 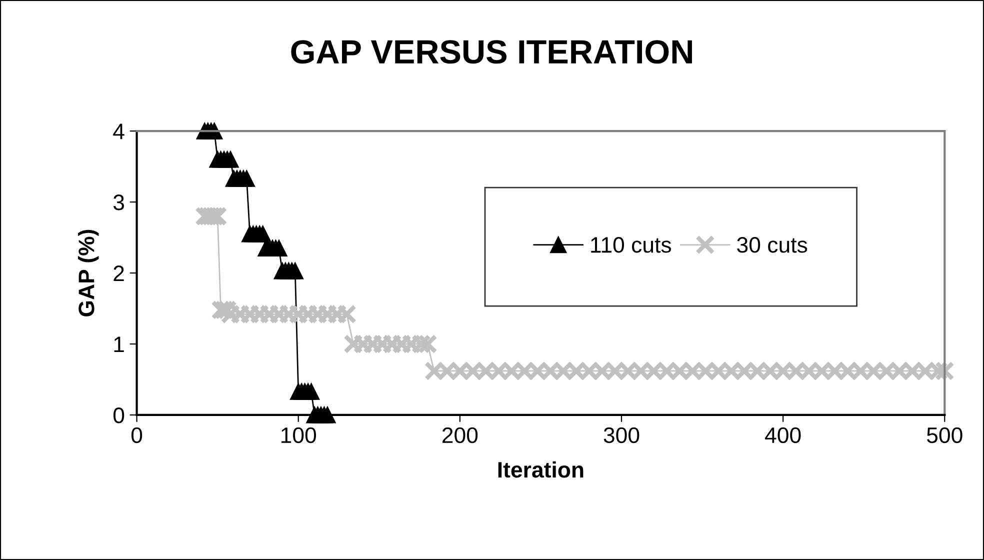 I want to click on y-tick-label: 2, so click(x=119, y=274).